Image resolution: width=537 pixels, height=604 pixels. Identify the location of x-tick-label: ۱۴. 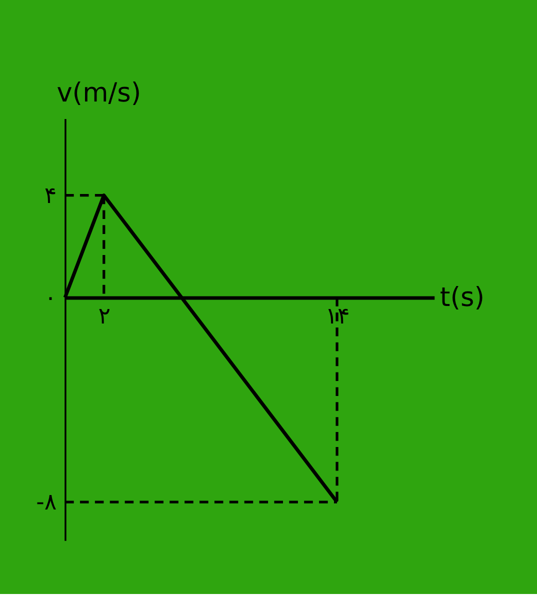
(337, 316).